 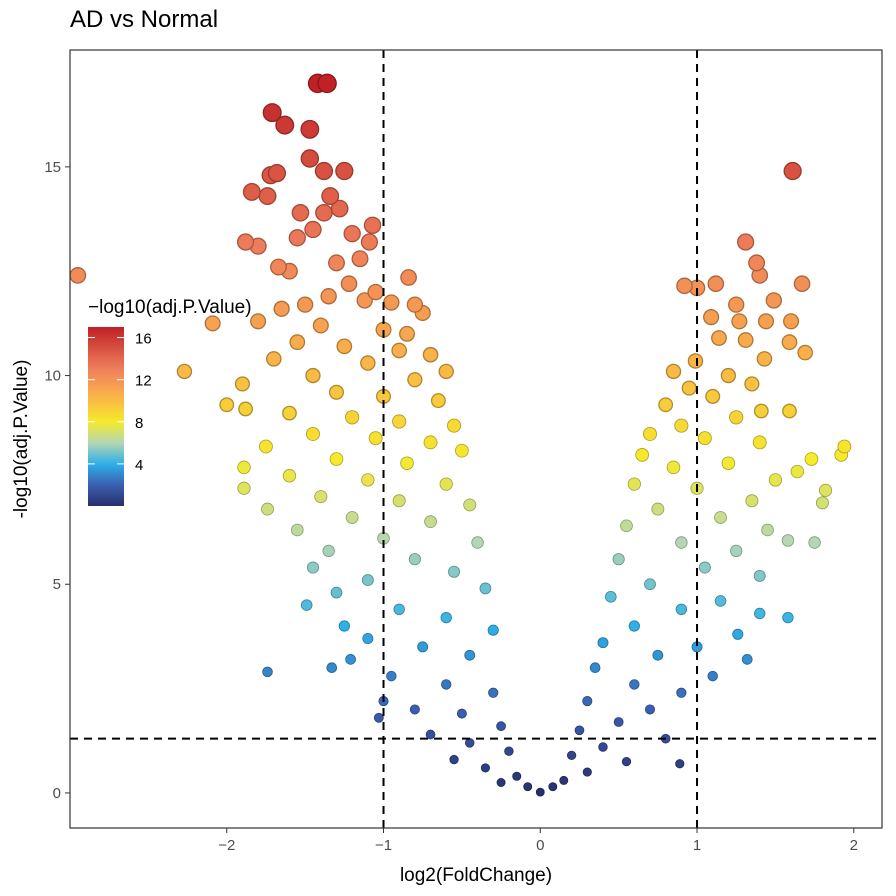 What do you see at coordinates (139, 423) in the screenshot?
I see `legend-tick-label: 8` at bounding box center [139, 423].